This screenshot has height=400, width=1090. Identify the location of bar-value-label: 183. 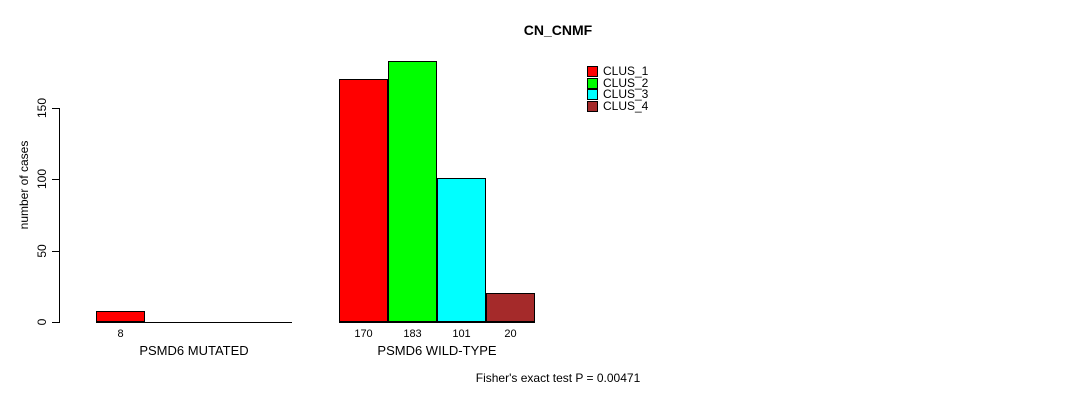
(412, 334).